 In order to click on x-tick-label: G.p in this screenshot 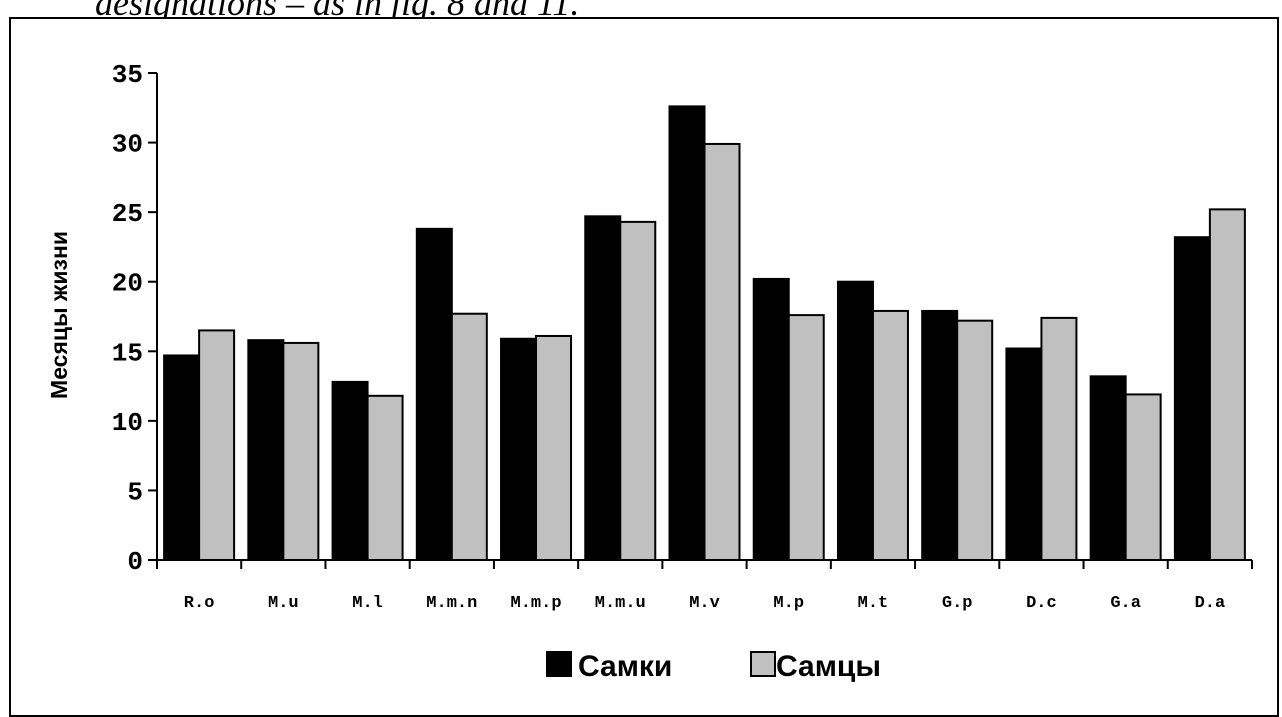, I will do `click(957, 603)`.